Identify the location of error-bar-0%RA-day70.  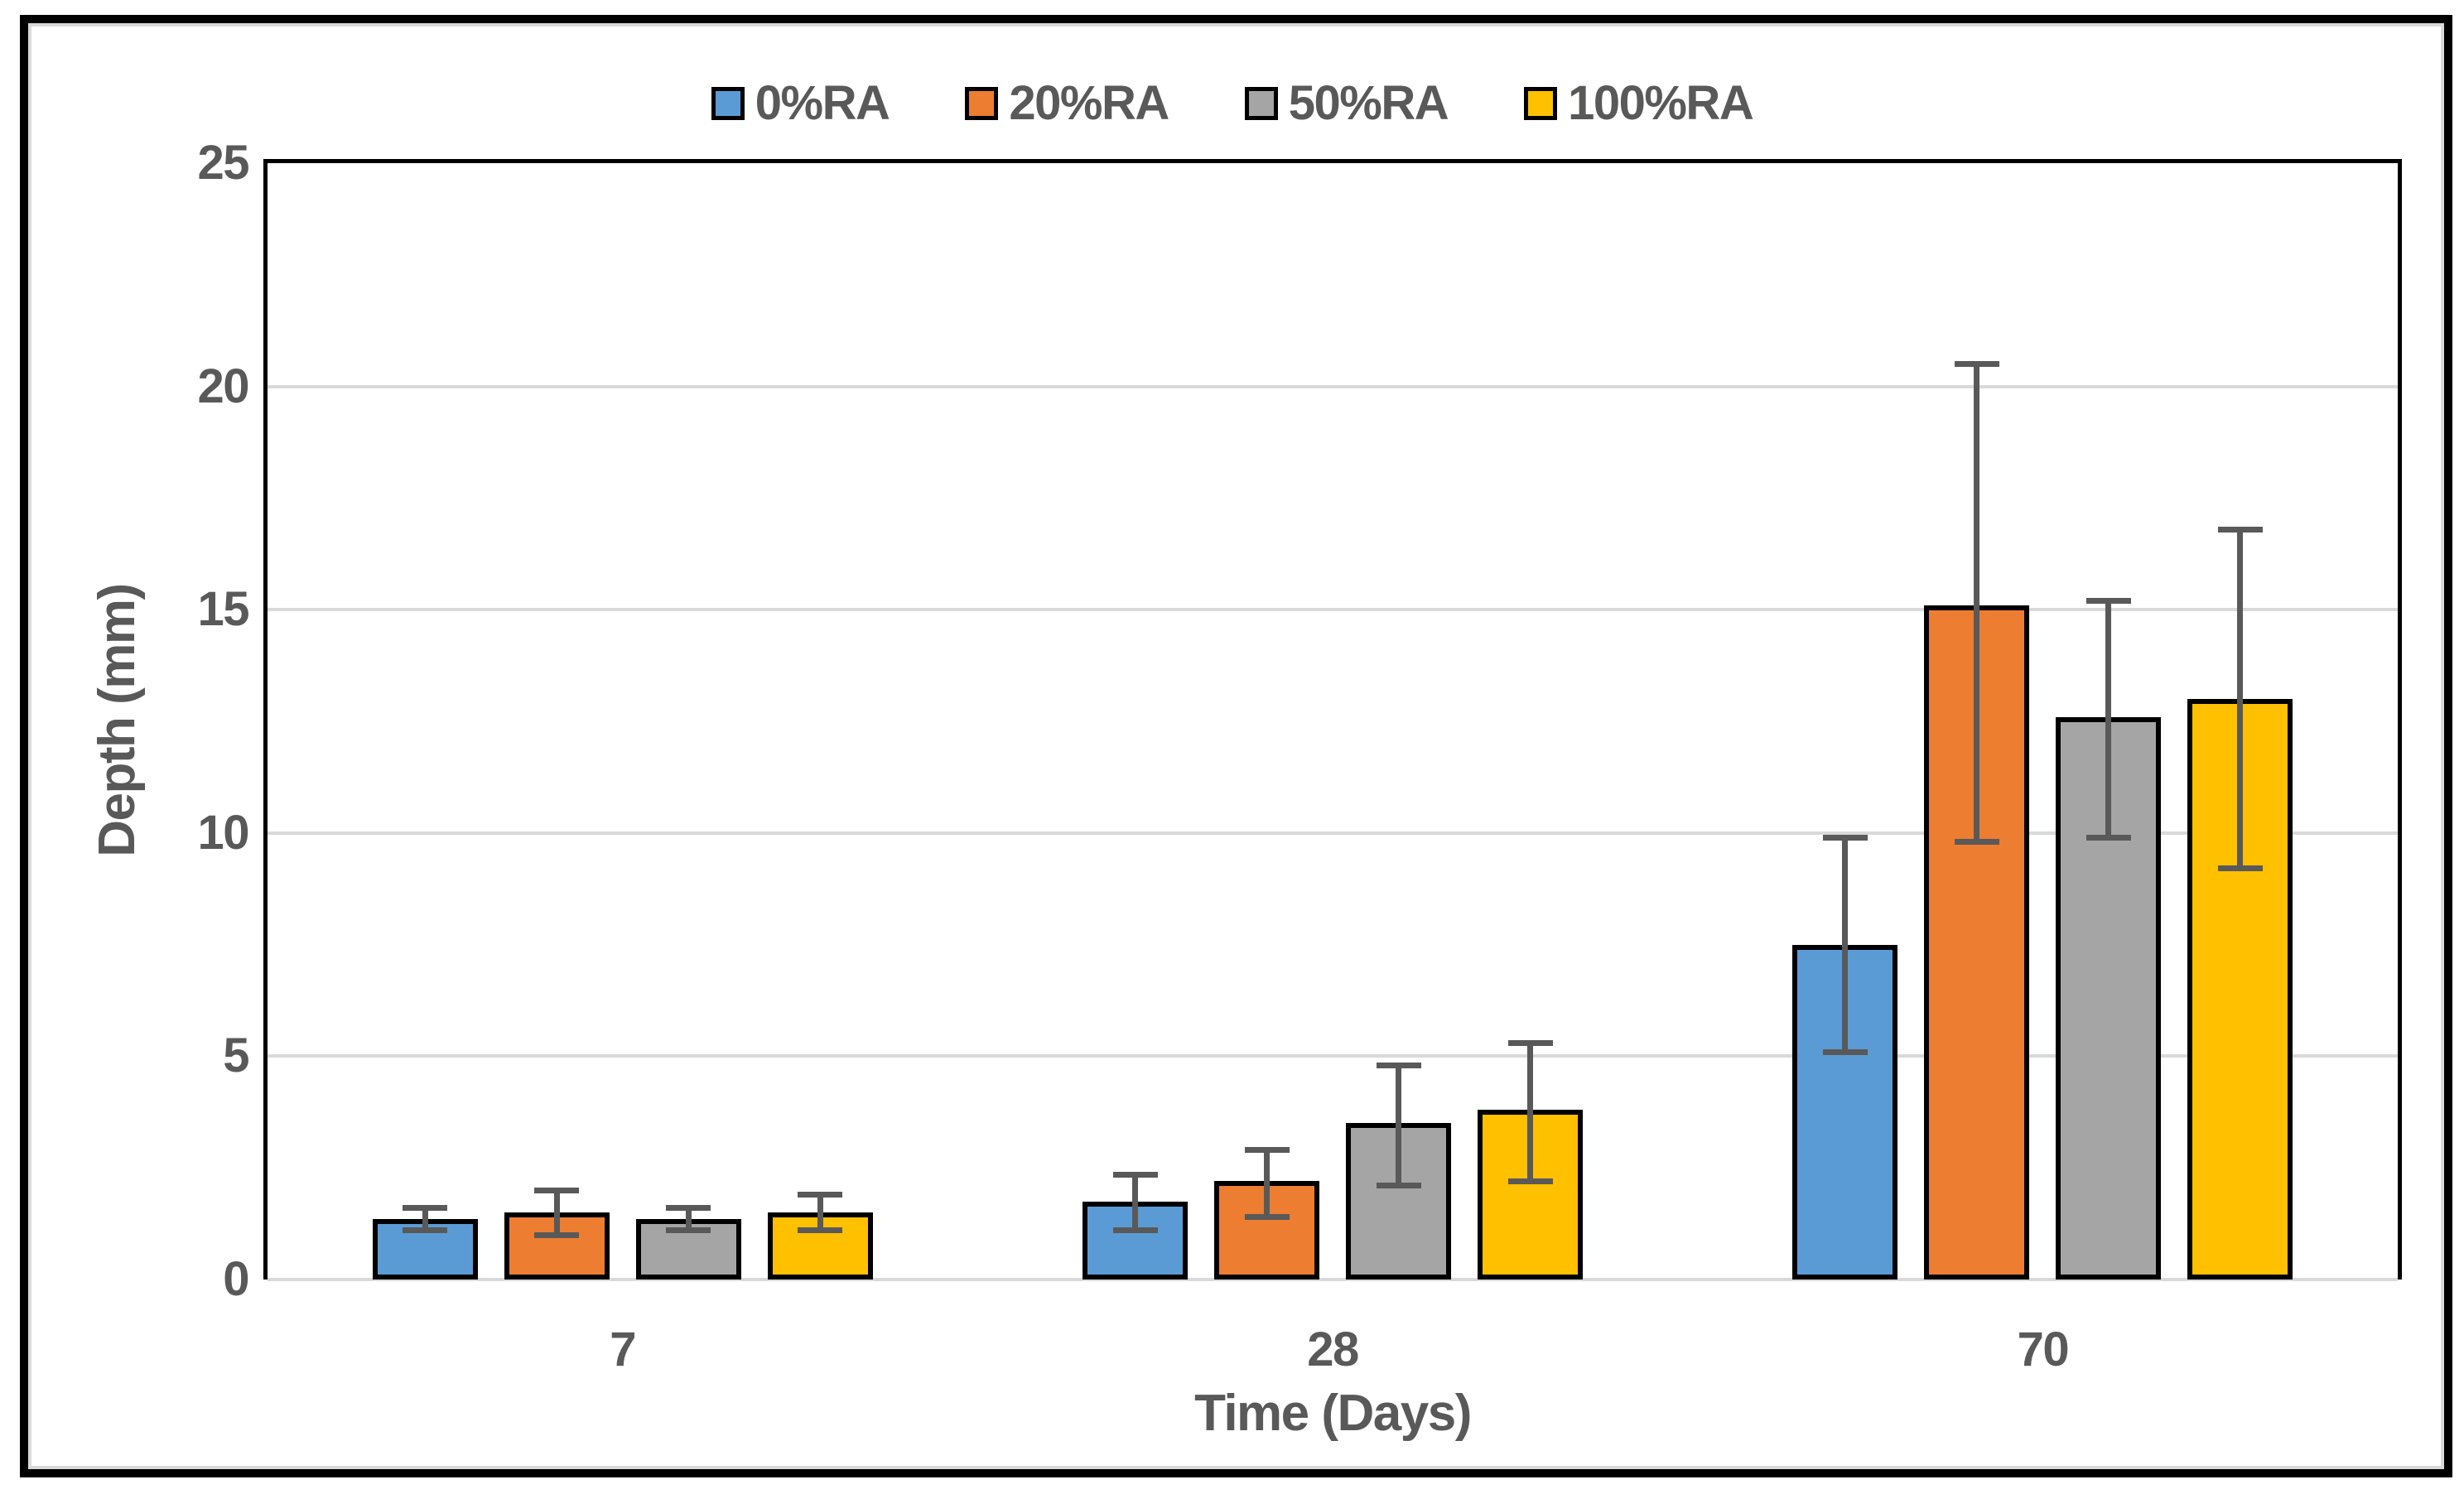
(1845, 944).